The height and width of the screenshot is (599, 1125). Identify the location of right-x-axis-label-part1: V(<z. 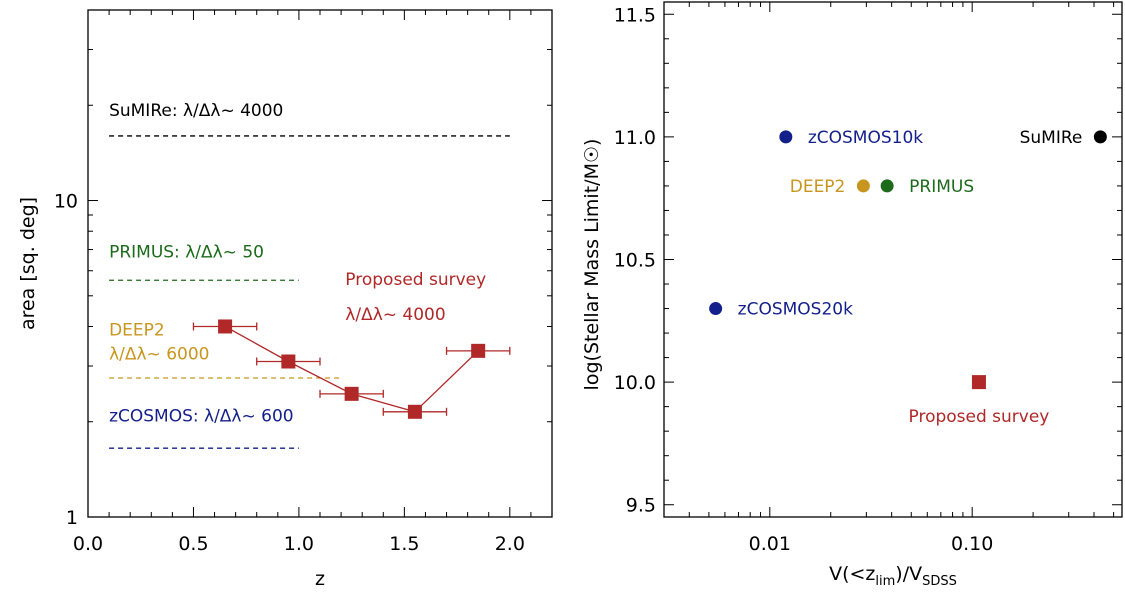
(852, 574).